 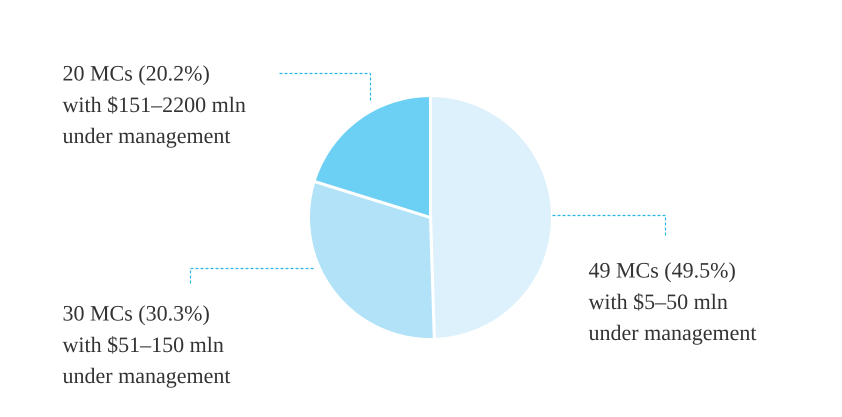 What do you see at coordinates (146, 344) in the screenshot?
I see `slice-label: 30 MCs (30.3%) with $51–150 mln under management` at bounding box center [146, 344].